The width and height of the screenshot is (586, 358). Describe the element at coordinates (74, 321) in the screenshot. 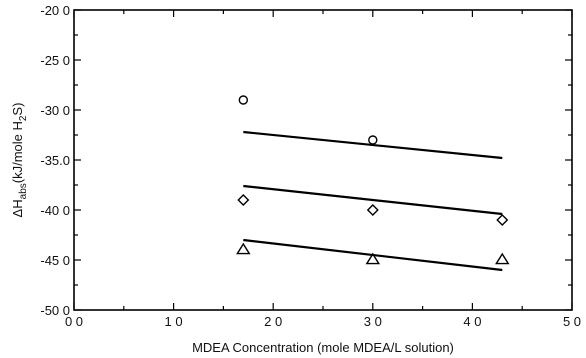

I see `x-tick-label: 0 0` at that location.